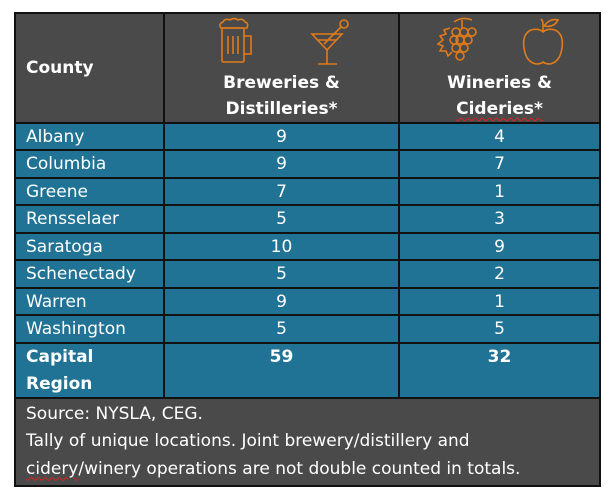 The image size is (616, 491). I want to click on wineries-cell: 3, so click(499, 219).